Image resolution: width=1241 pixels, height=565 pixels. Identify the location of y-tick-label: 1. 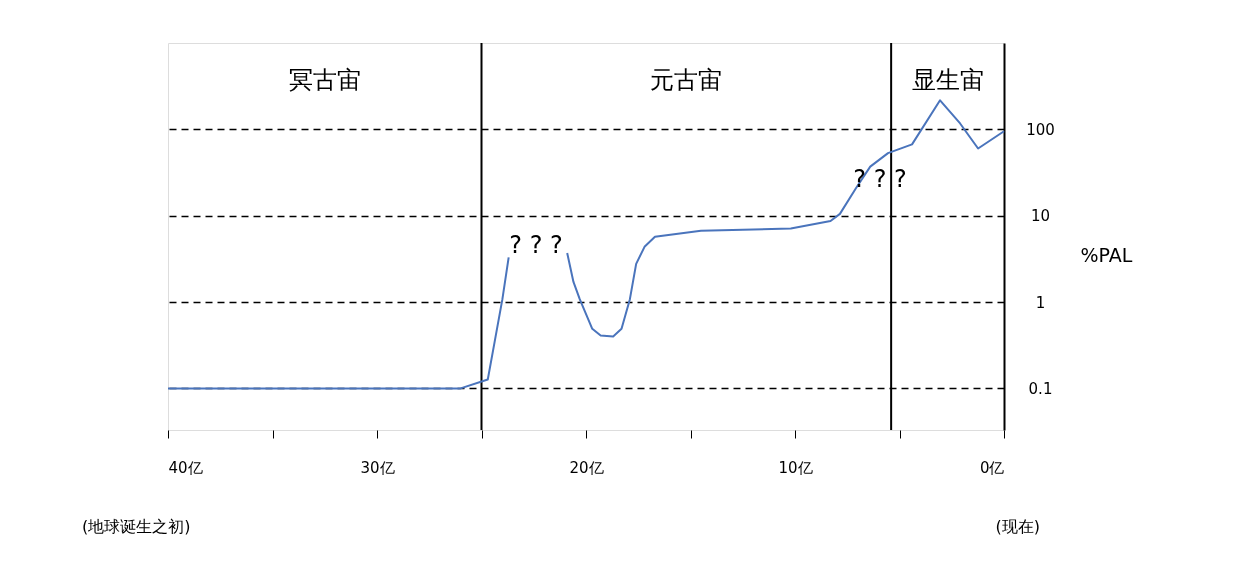
(1040, 302).